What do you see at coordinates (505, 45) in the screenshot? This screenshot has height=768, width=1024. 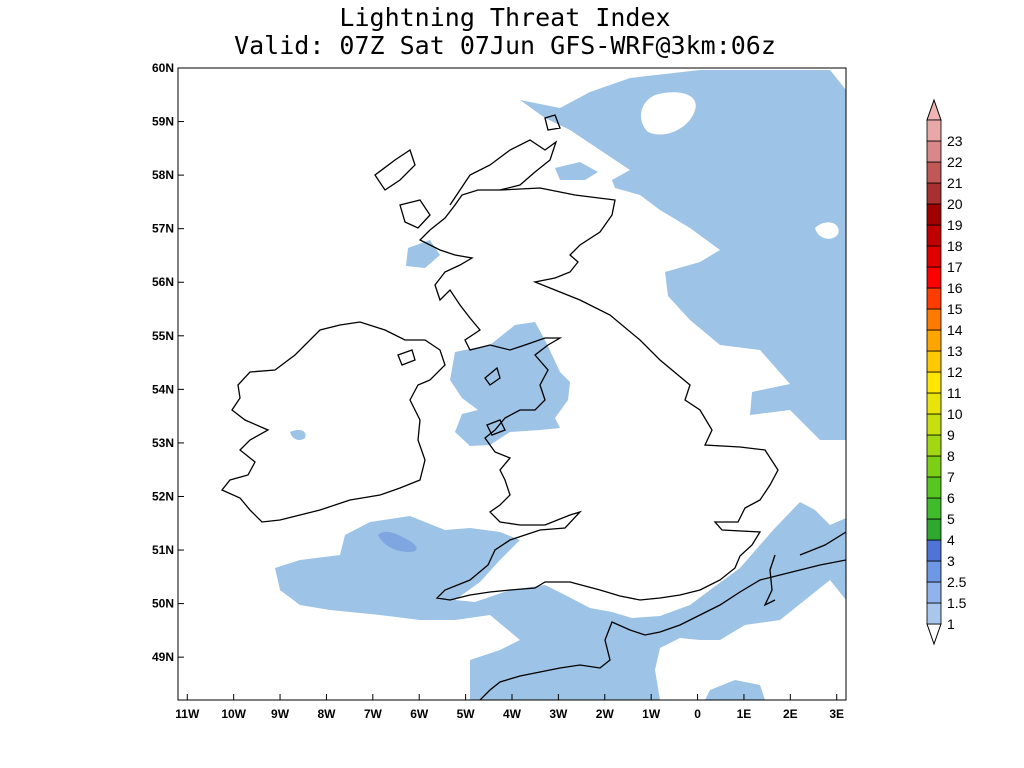 I see `chart-subtitle: Valid: 07Z Sat 07Jun GFS-WRF@3km:06z` at bounding box center [505, 45].